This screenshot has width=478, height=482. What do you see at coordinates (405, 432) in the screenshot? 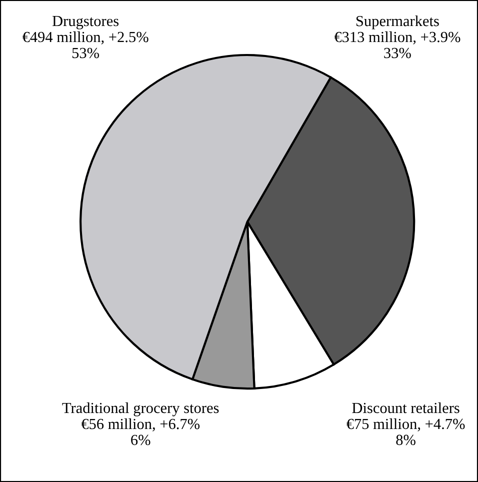
I see `data-label: €75 million, +4.7% 8%` at bounding box center [405, 432].